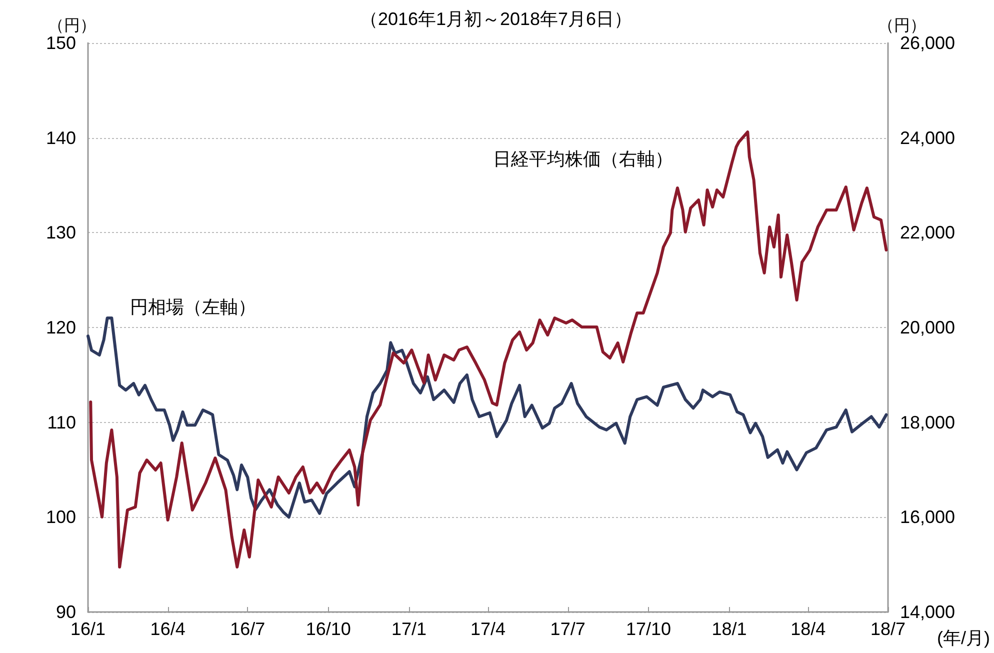  What do you see at coordinates (61, 232) in the screenshot?
I see `y-tick-label: 130` at bounding box center [61, 232].